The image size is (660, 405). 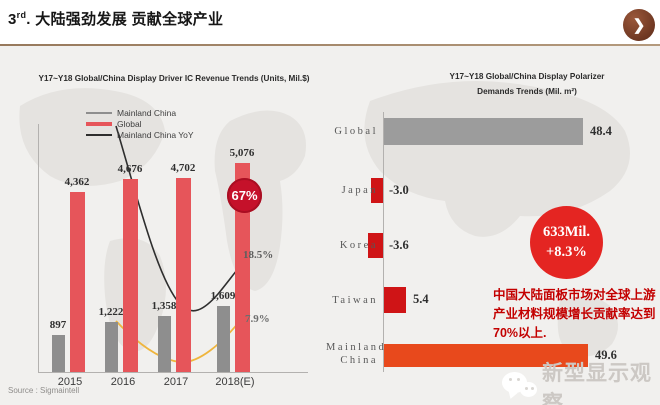 What do you see at coordinates (38, 248) in the screenshot?
I see `left-chart-y-axis` at bounding box center [38, 248].